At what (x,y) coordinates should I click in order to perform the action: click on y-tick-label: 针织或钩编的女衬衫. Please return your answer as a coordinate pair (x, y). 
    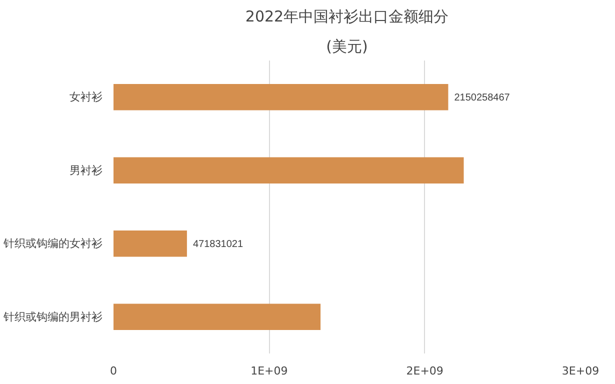
    Looking at the image, I should click on (52, 243).